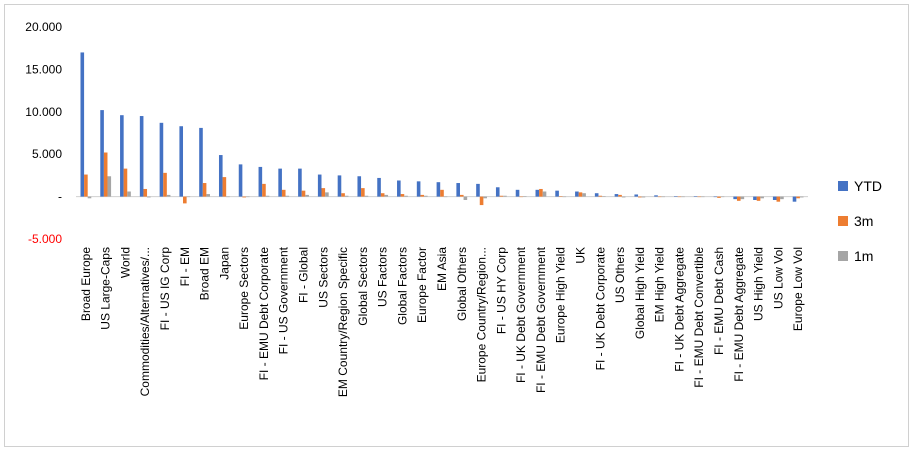 The width and height of the screenshot is (915, 452). What do you see at coordinates (383, 277) in the screenshot?
I see `x-tick-label: US Factors` at bounding box center [383, 277].